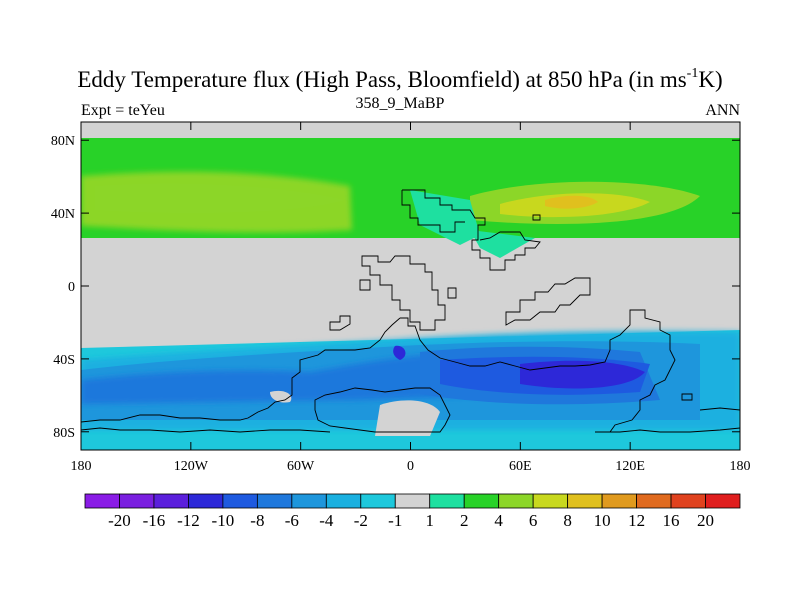 The image size is (800, 600). What do you see at coordinates (191, 466) in the screenshot?
I see `x-tick-label: 120W` at bounding box center [191, 466].